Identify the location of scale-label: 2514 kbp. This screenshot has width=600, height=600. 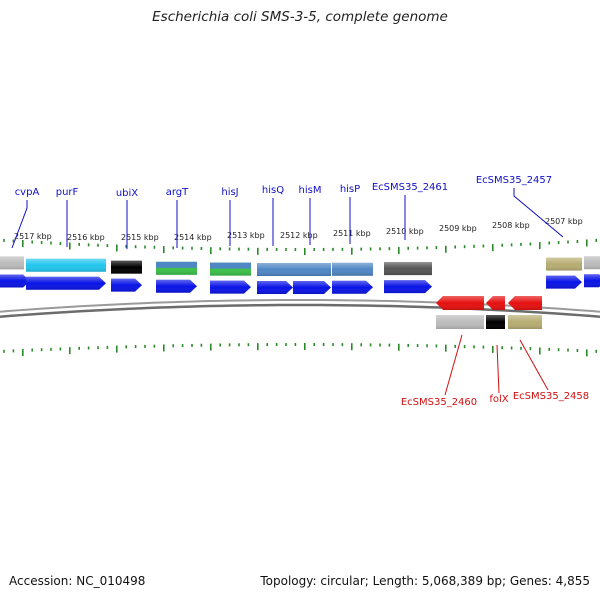
(193, 237).